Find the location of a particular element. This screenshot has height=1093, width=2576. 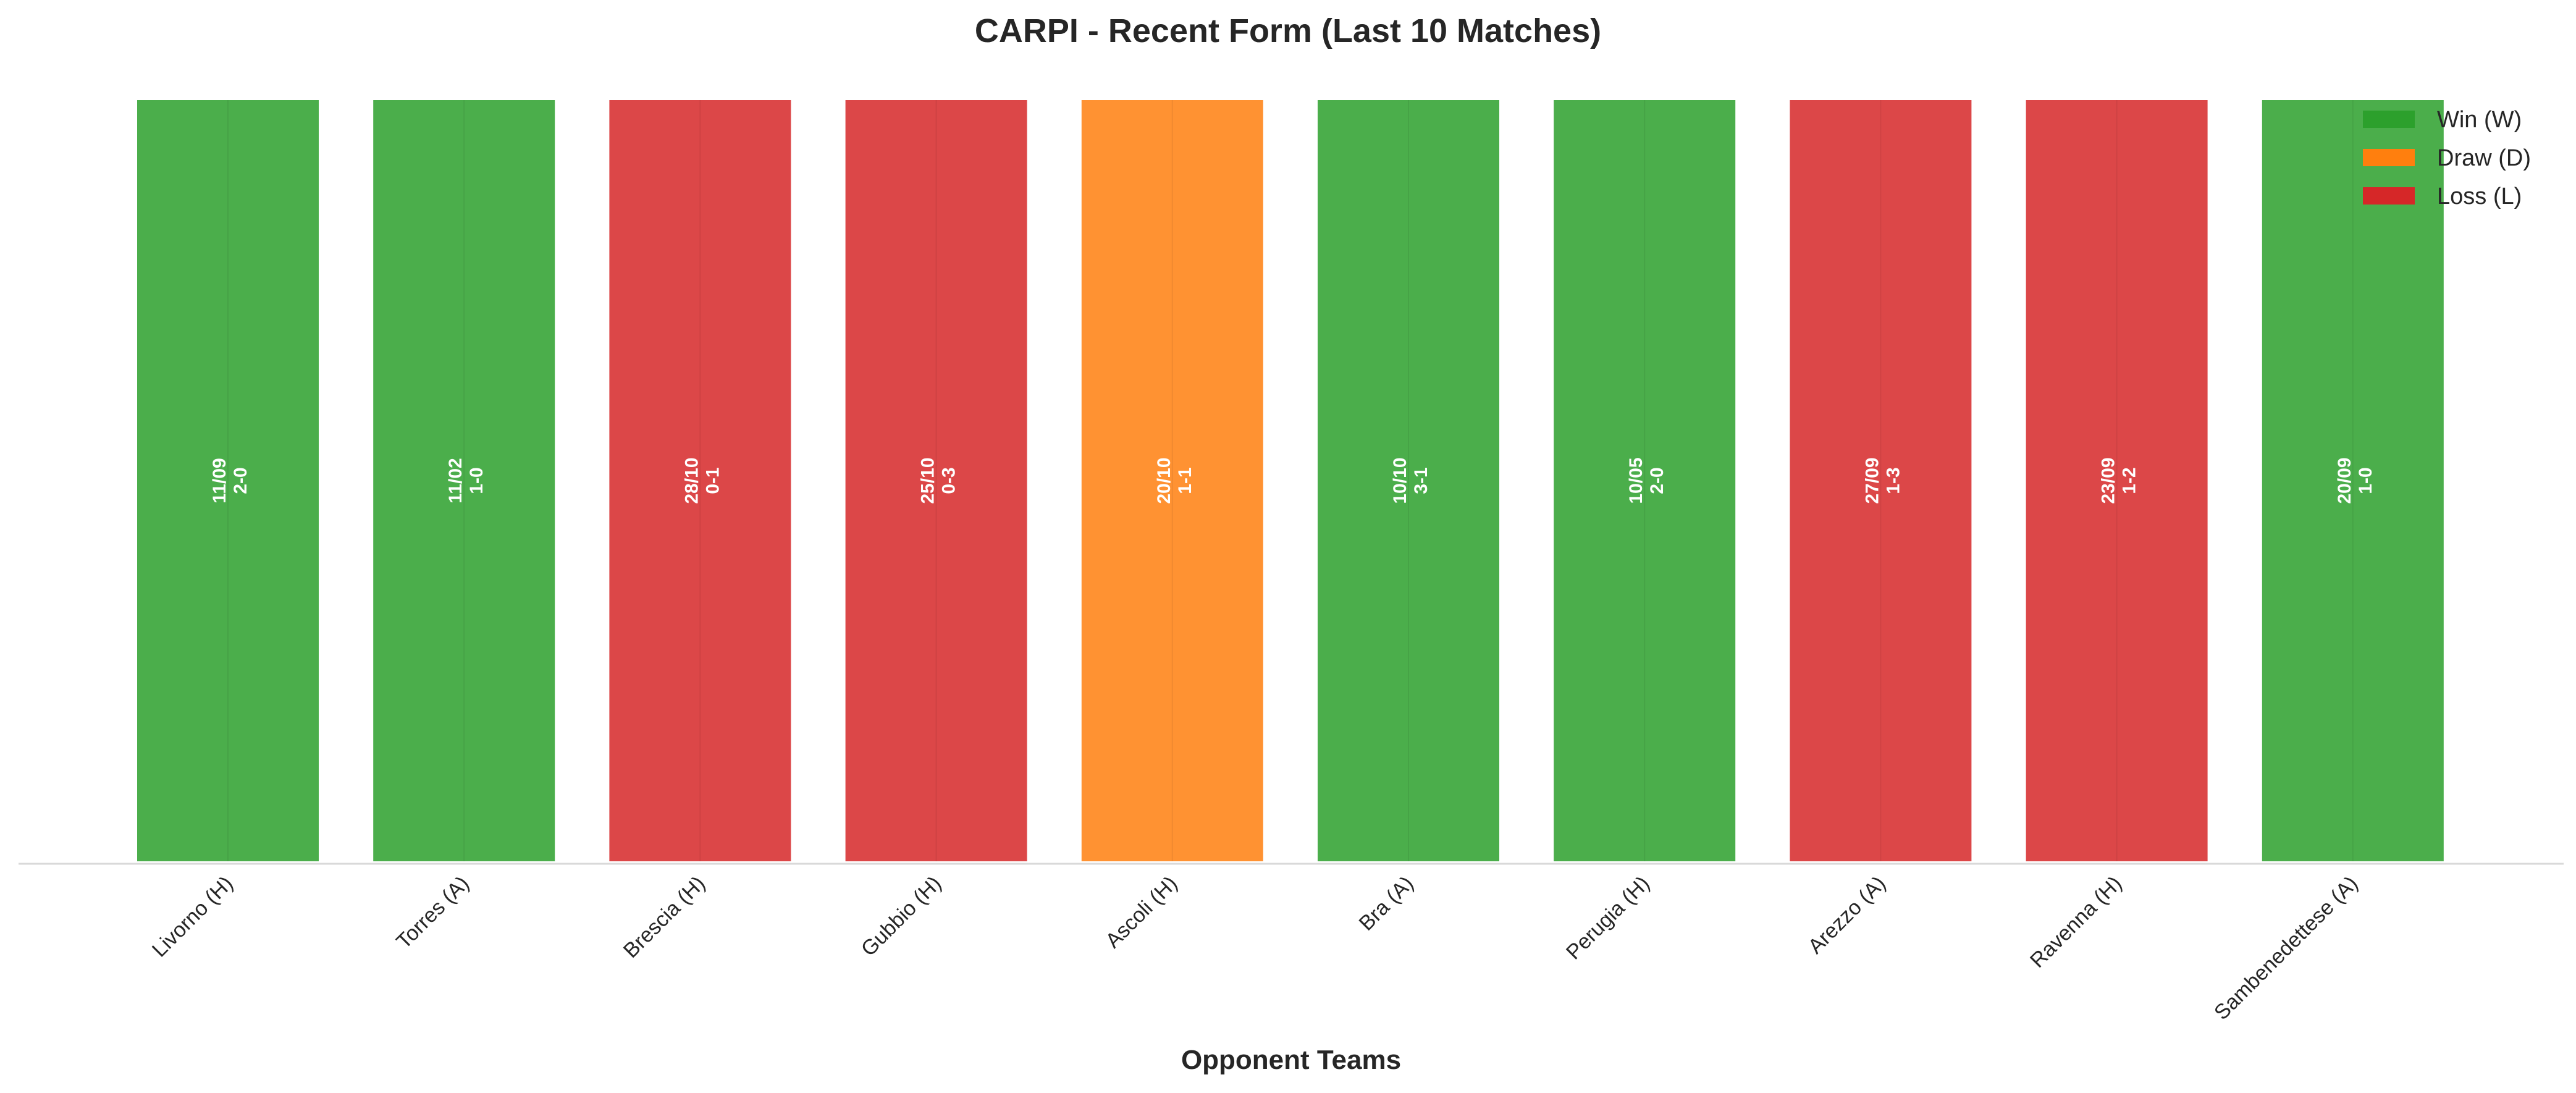

bar-label: 20/101-1 is located at coordinates (1174, 480).